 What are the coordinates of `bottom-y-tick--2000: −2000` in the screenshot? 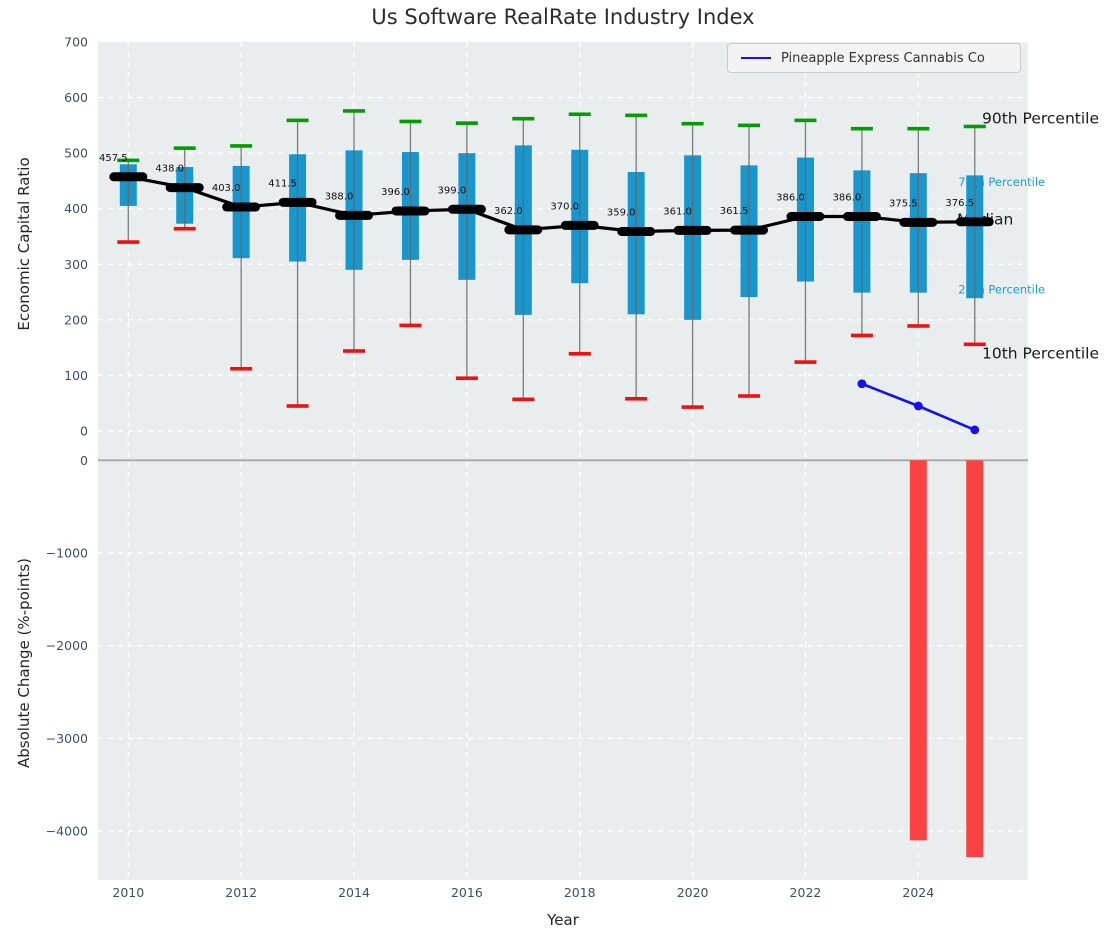 It's located at (67, 645).